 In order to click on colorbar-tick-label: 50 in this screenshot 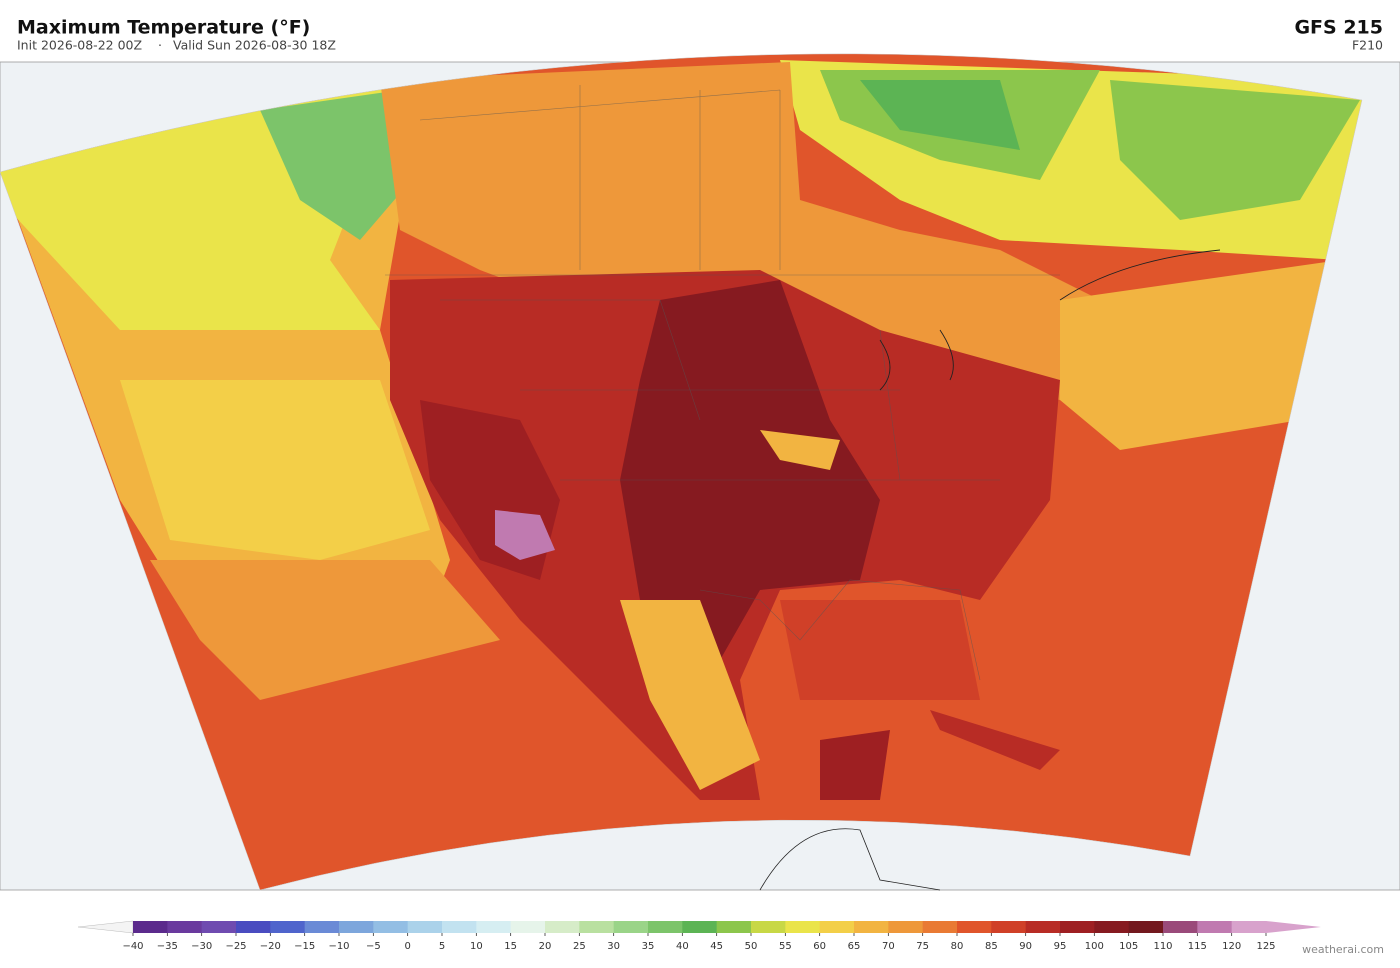, I will do `click(751, 946)`.